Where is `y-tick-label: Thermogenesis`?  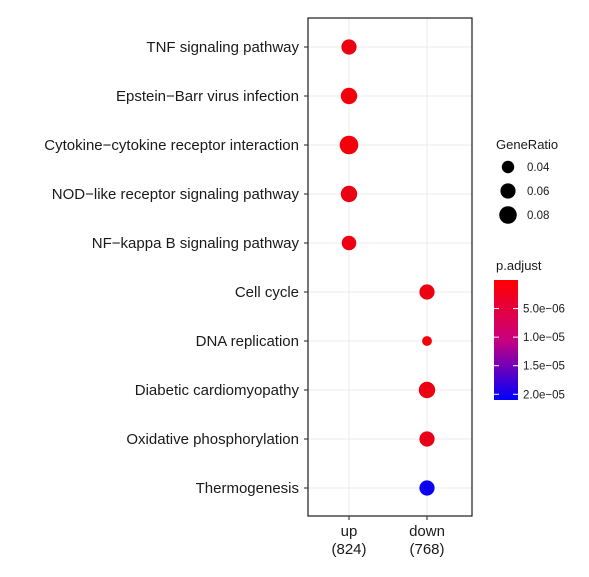 y-tick-label: Thermogenesis is located at coordinates (247, 488).